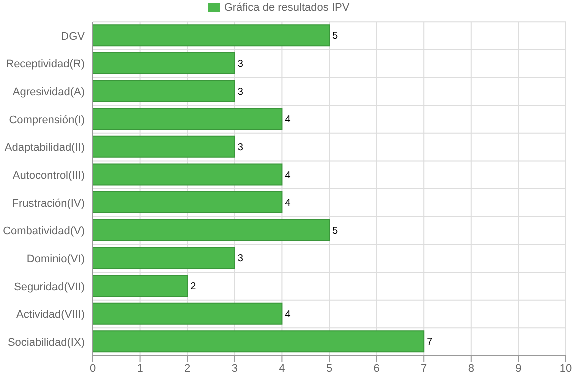  Describe the element at coordinates (50, 315) in the screenshot. I see `y-tick-label: Actividad(VIII)` at that location.